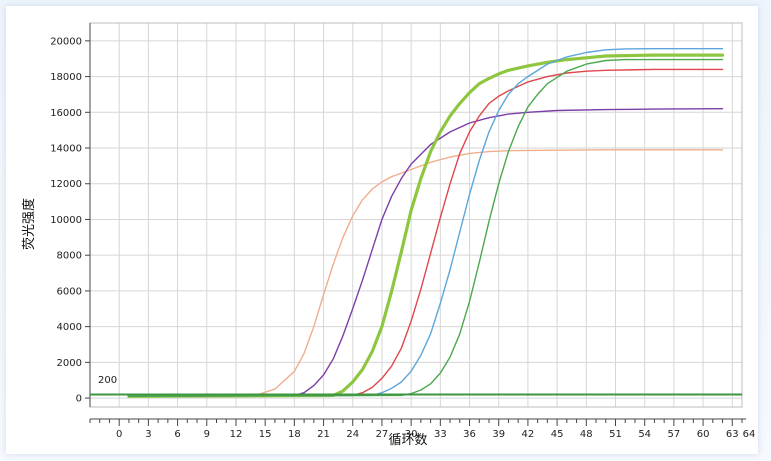  What do you see at coordinates (749, 434) in the screenshot?
I see `x-tick-label: 64` at bounding box center [749, 434].